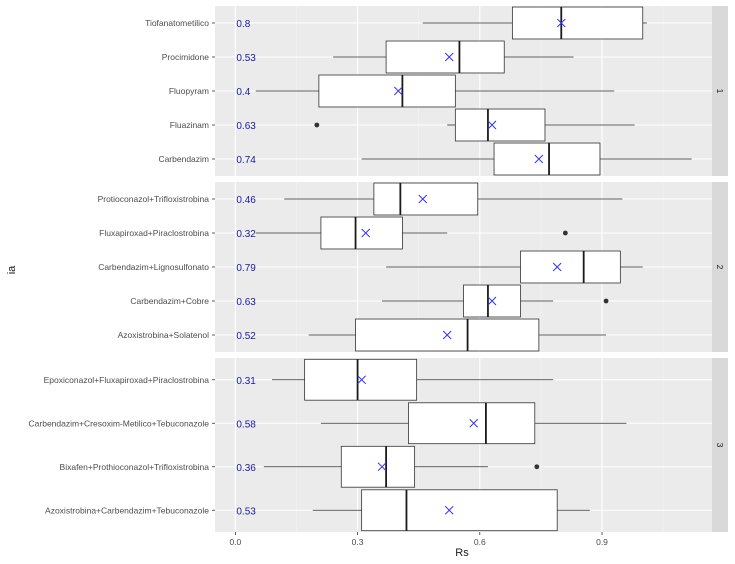  What do you see at coordinates (183, 159) in the screenshot?
I see `category-label: Carbendazim` at bounding box center [183, 159].